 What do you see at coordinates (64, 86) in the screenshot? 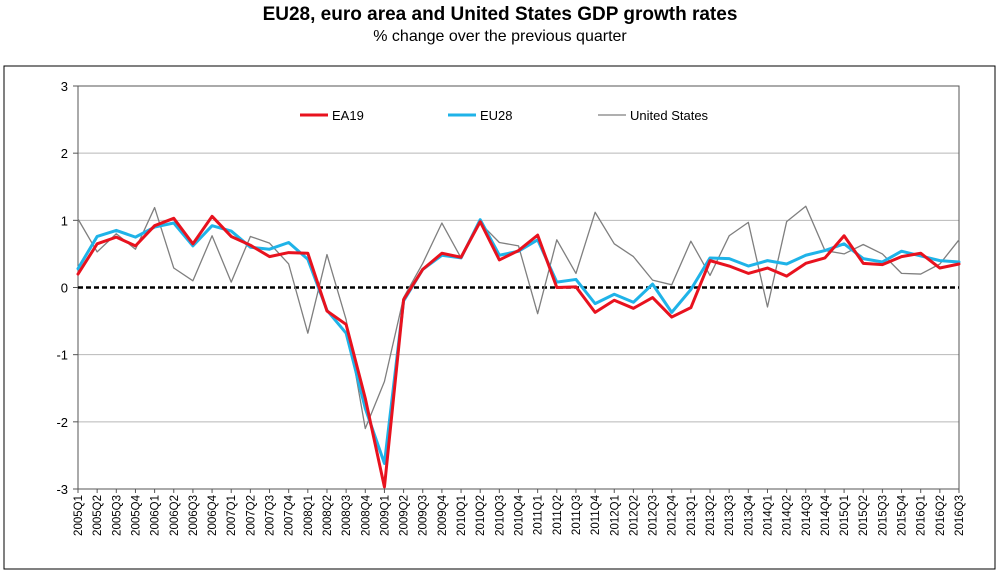
I see `y-tick-label: 3` at bounding box center [64, 86].